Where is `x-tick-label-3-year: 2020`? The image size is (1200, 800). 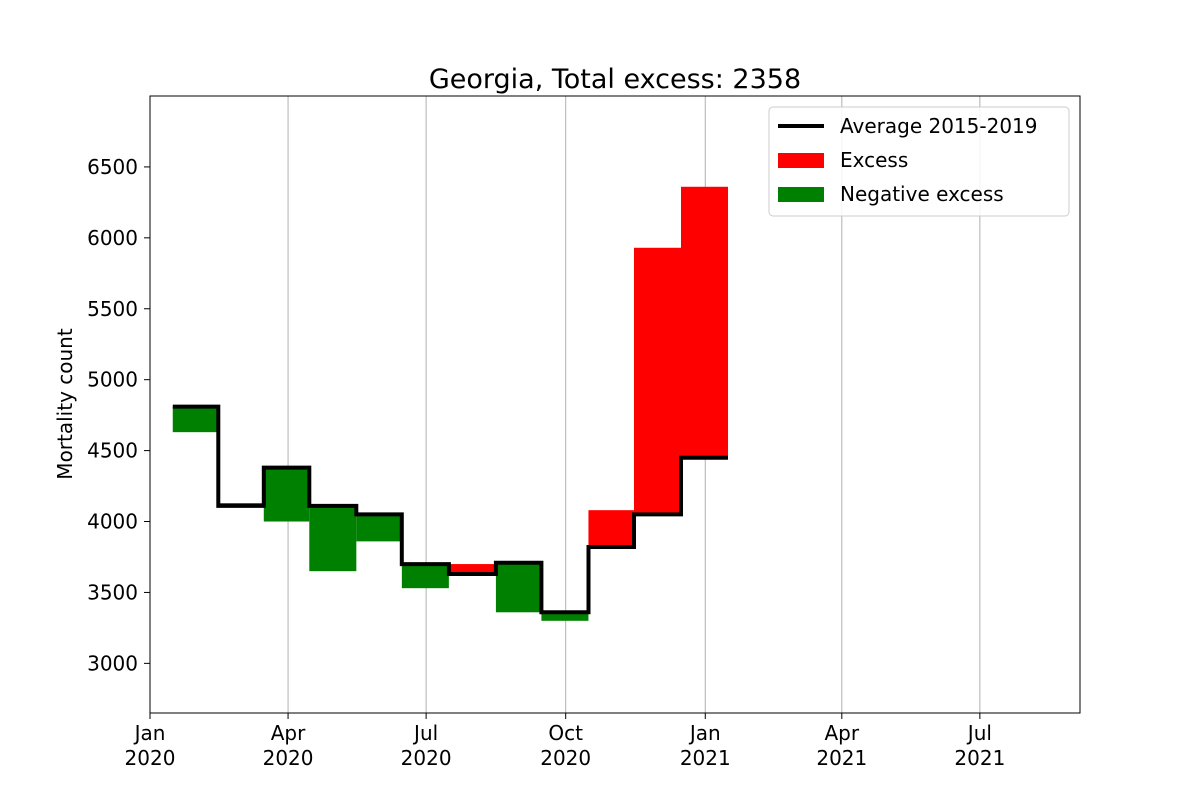
x-tick-label-3-year: 2020 is located at coordinates (565, 758).